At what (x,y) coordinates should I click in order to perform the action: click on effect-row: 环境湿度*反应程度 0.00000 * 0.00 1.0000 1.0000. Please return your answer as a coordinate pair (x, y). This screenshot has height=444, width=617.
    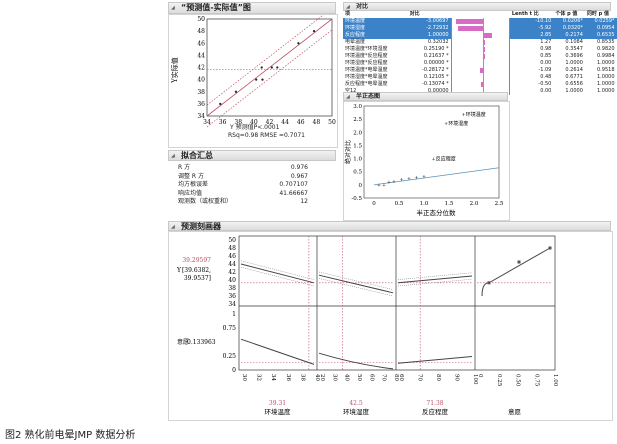
    Looking at the image, I should click on (480, 63).